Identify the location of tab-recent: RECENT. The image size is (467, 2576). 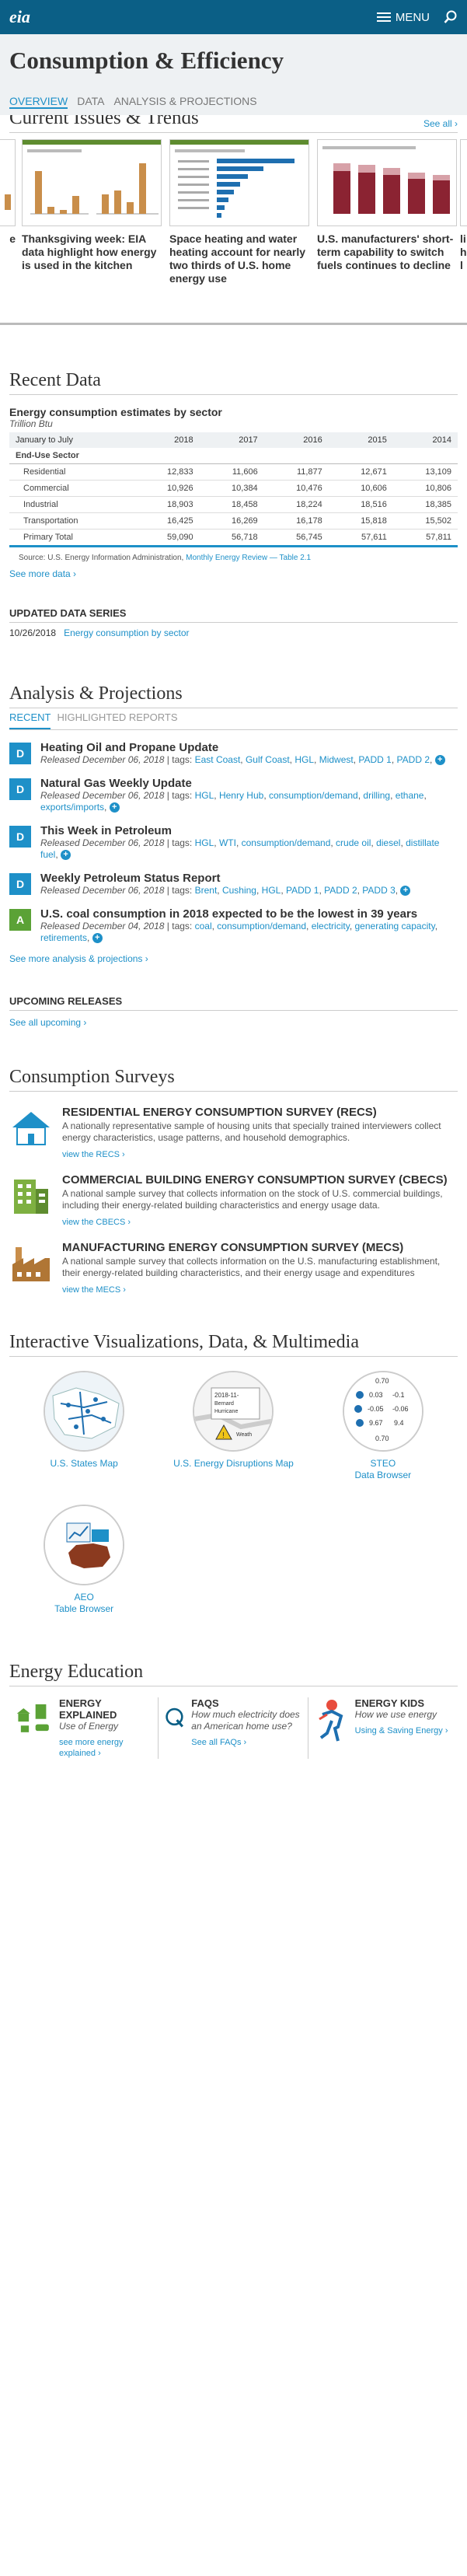
(30, 720).